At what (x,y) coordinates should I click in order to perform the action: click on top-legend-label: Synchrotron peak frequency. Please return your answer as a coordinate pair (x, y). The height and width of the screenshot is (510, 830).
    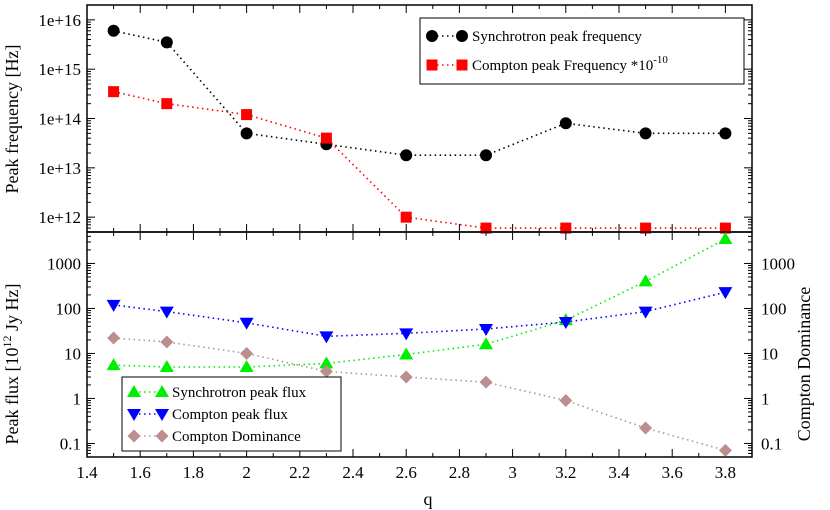
    Looking at the image, I should click on (557, 37).